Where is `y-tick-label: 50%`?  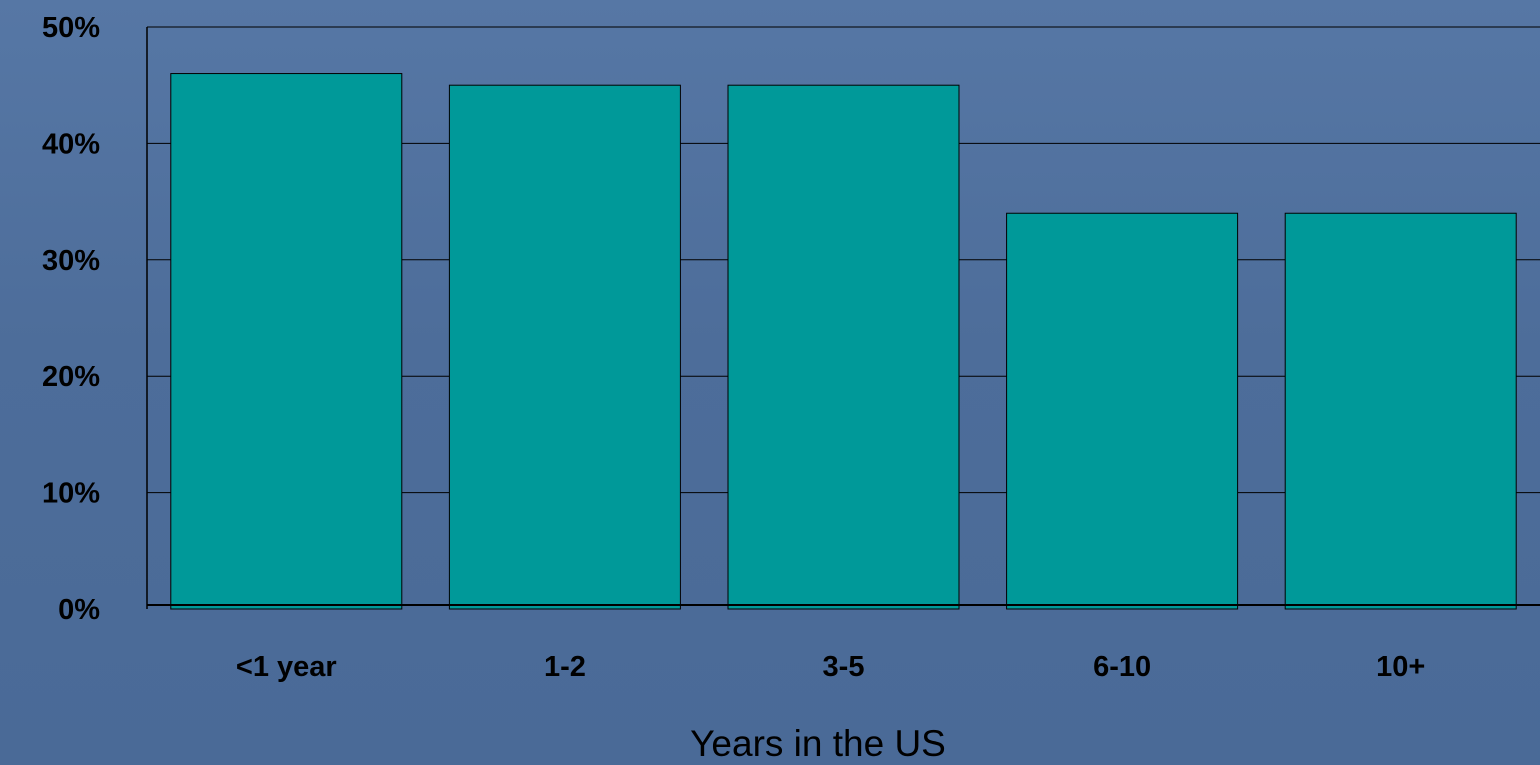 y-tick-label: 50% is located at coordinates (71, 28).